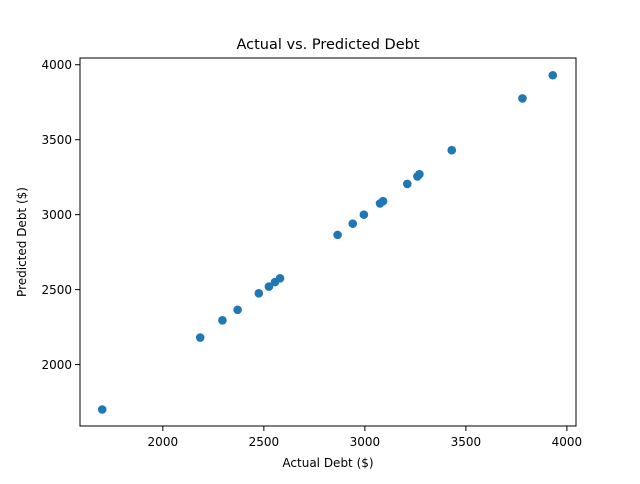  I want to click on x-axis-ticks: 2000 2500 3000 3500 4000, so click(365, 437).